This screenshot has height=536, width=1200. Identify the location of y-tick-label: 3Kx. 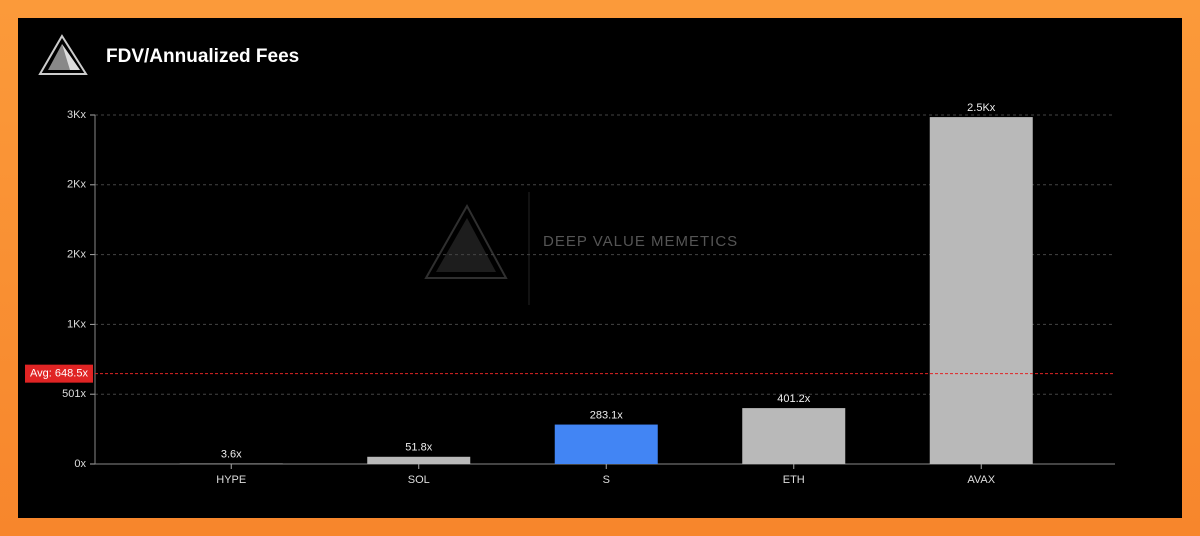
(76, 115).